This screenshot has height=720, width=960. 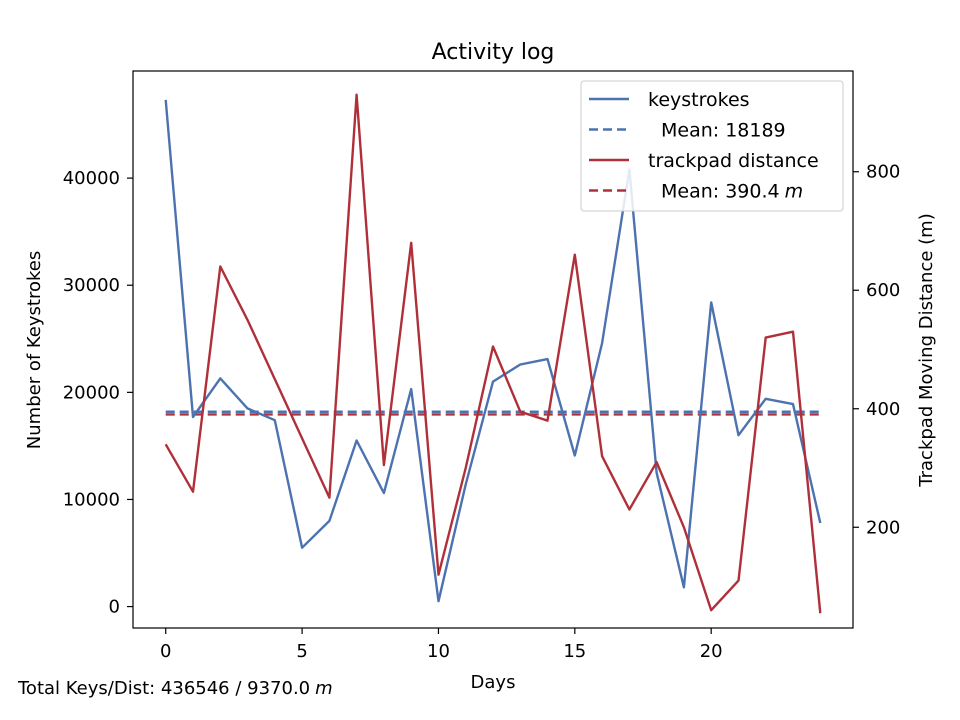 What do you see at coordinates (324, 688) in the screenshot?
I see `total-footer-unit: m` at bounding box center [324, 688].